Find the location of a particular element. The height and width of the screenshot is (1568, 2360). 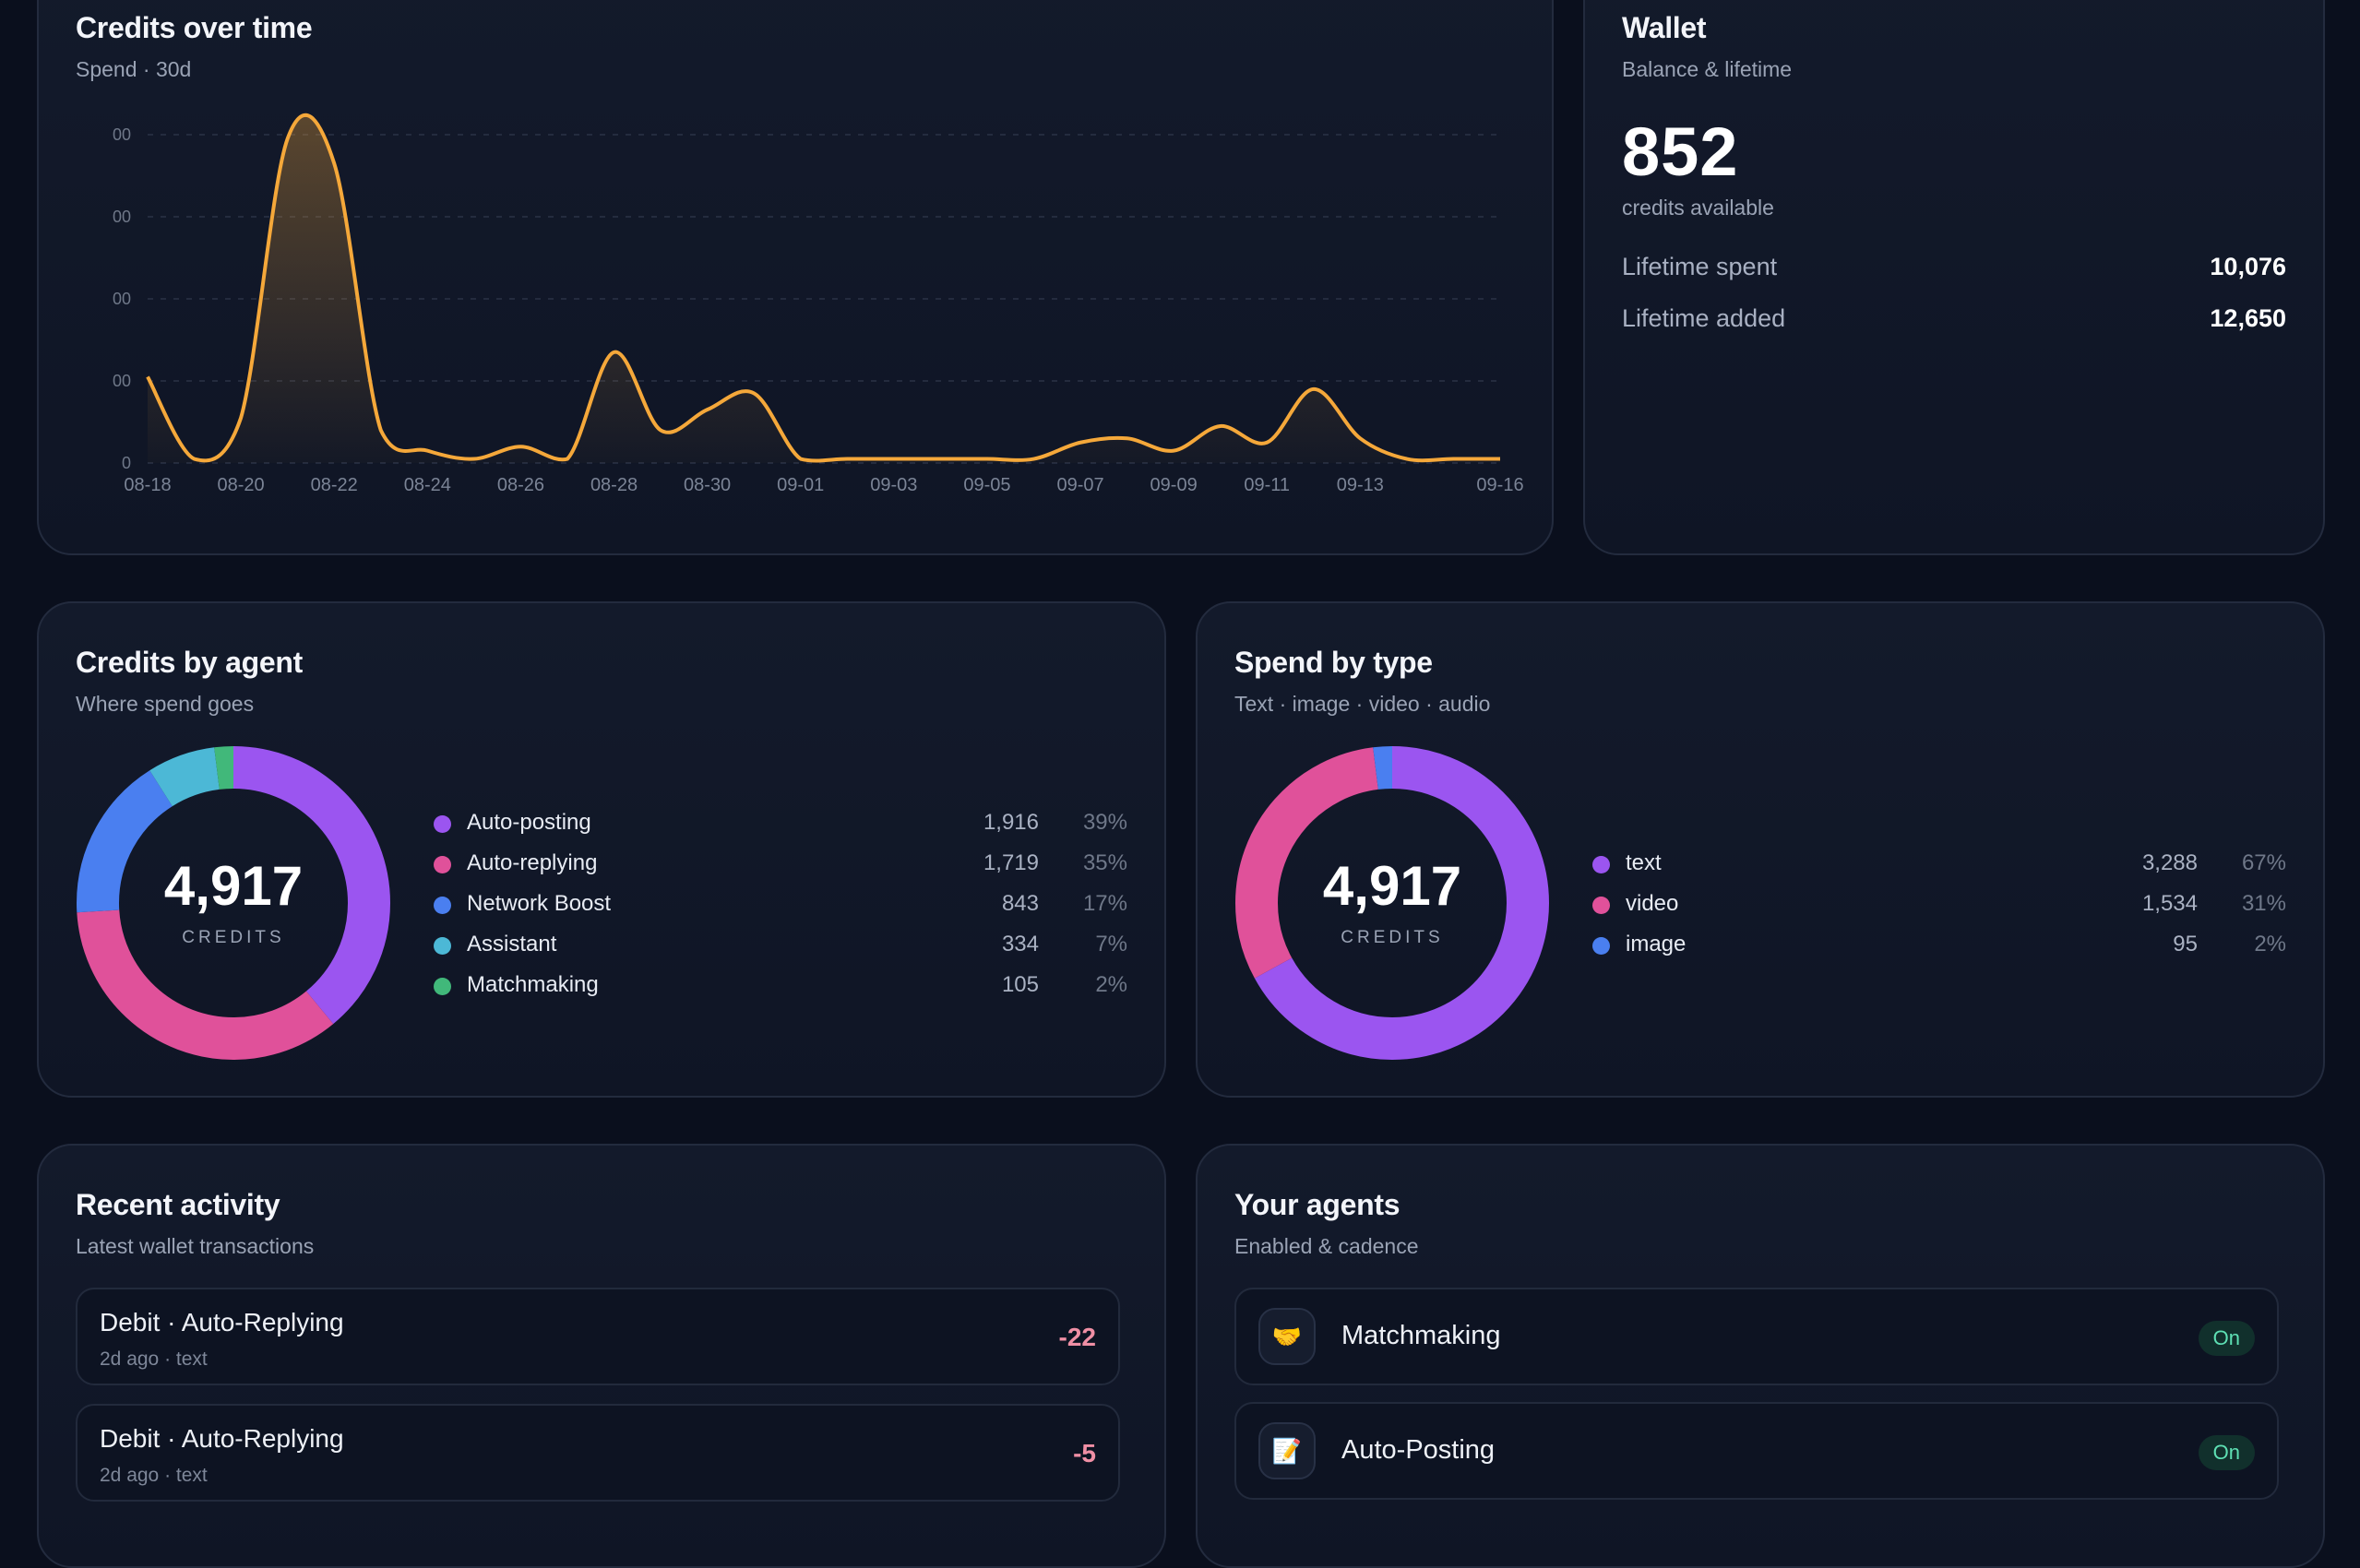

x-tick-label: 08-26 is located at coordinates (520, 485).